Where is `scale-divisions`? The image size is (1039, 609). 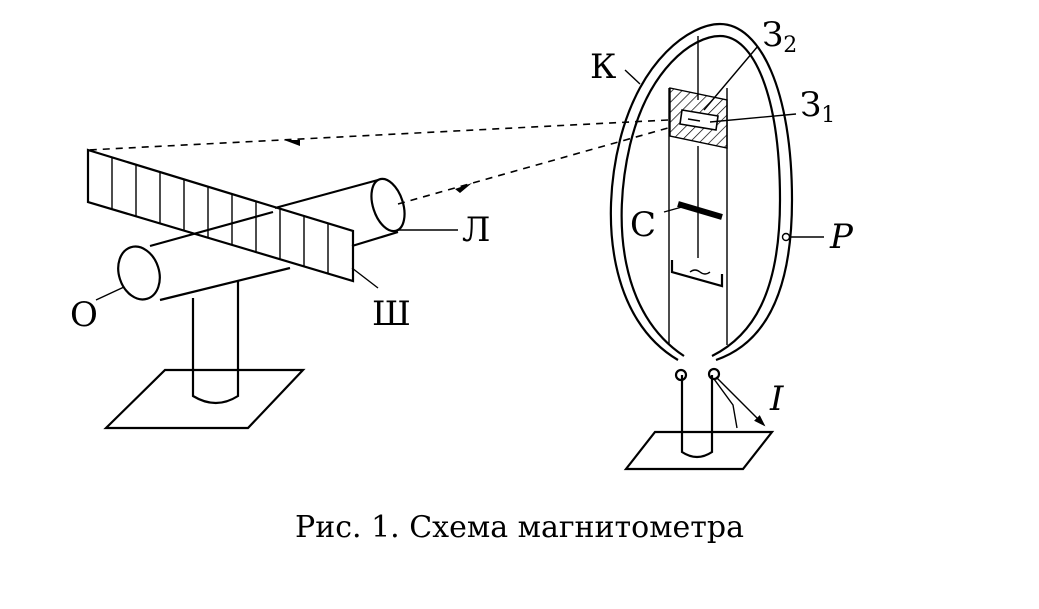
scale-divisions is located at coordinates (220, 215).